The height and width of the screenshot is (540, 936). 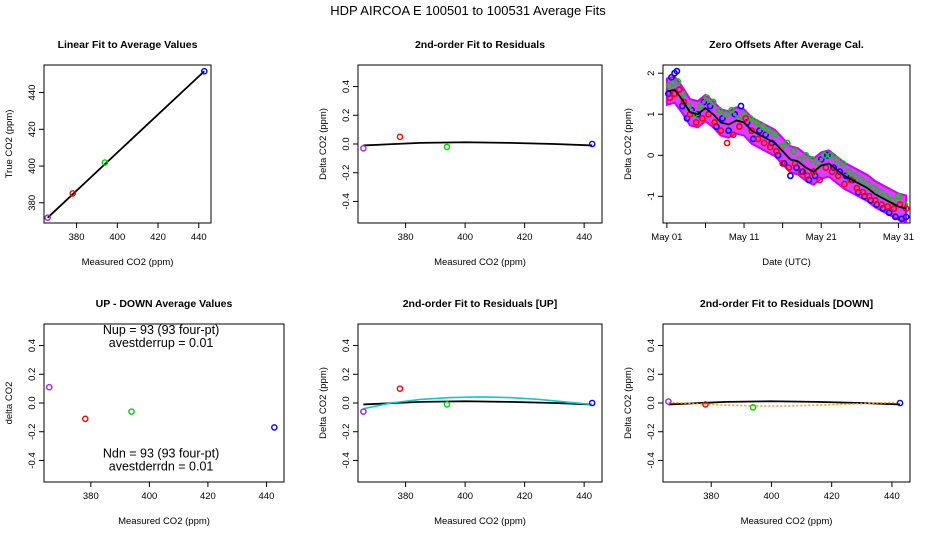 I want to click on y-axis-label: True CO2 (ppm), so click(x=9, y=144).